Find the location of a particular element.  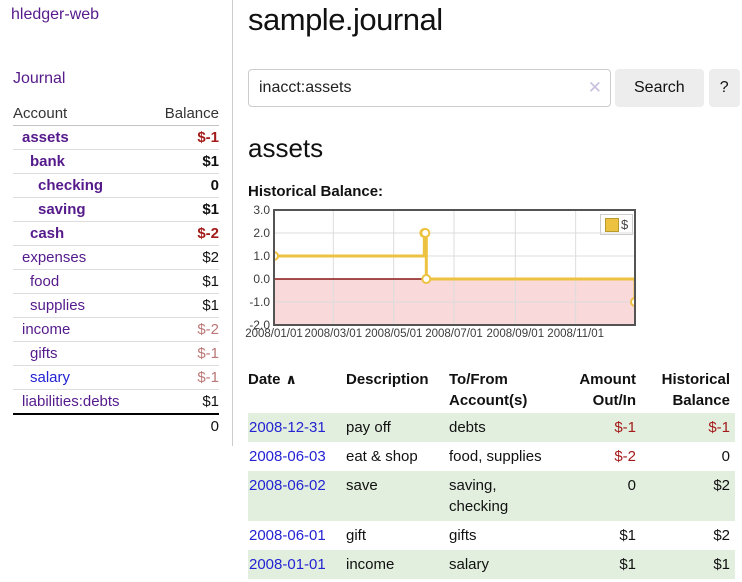

transaction-date-link: 2008-06-03 is located at coordinates (287, 456).